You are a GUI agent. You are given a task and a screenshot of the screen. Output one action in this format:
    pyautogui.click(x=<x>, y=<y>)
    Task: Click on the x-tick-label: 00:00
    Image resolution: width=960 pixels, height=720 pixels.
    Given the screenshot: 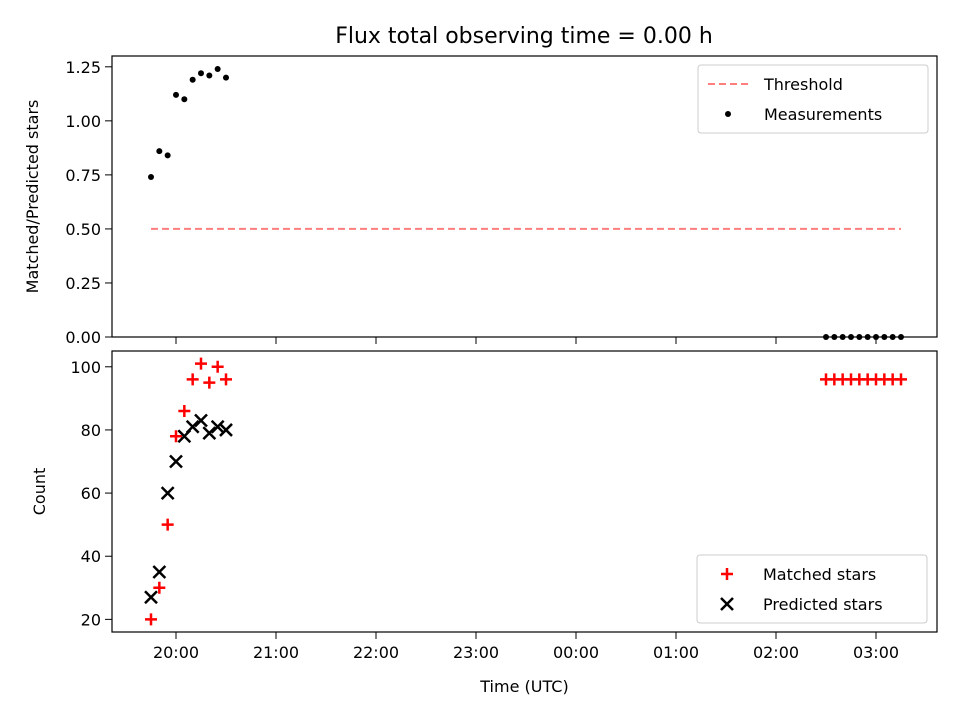 What is the action you would take?
    pyautogui.click(x=576, y=652)
    